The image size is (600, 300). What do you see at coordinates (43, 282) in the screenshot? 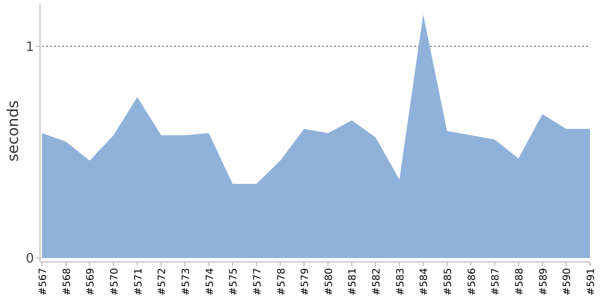
I see `x-tick-label: #567` at bounding box center [43, 282].